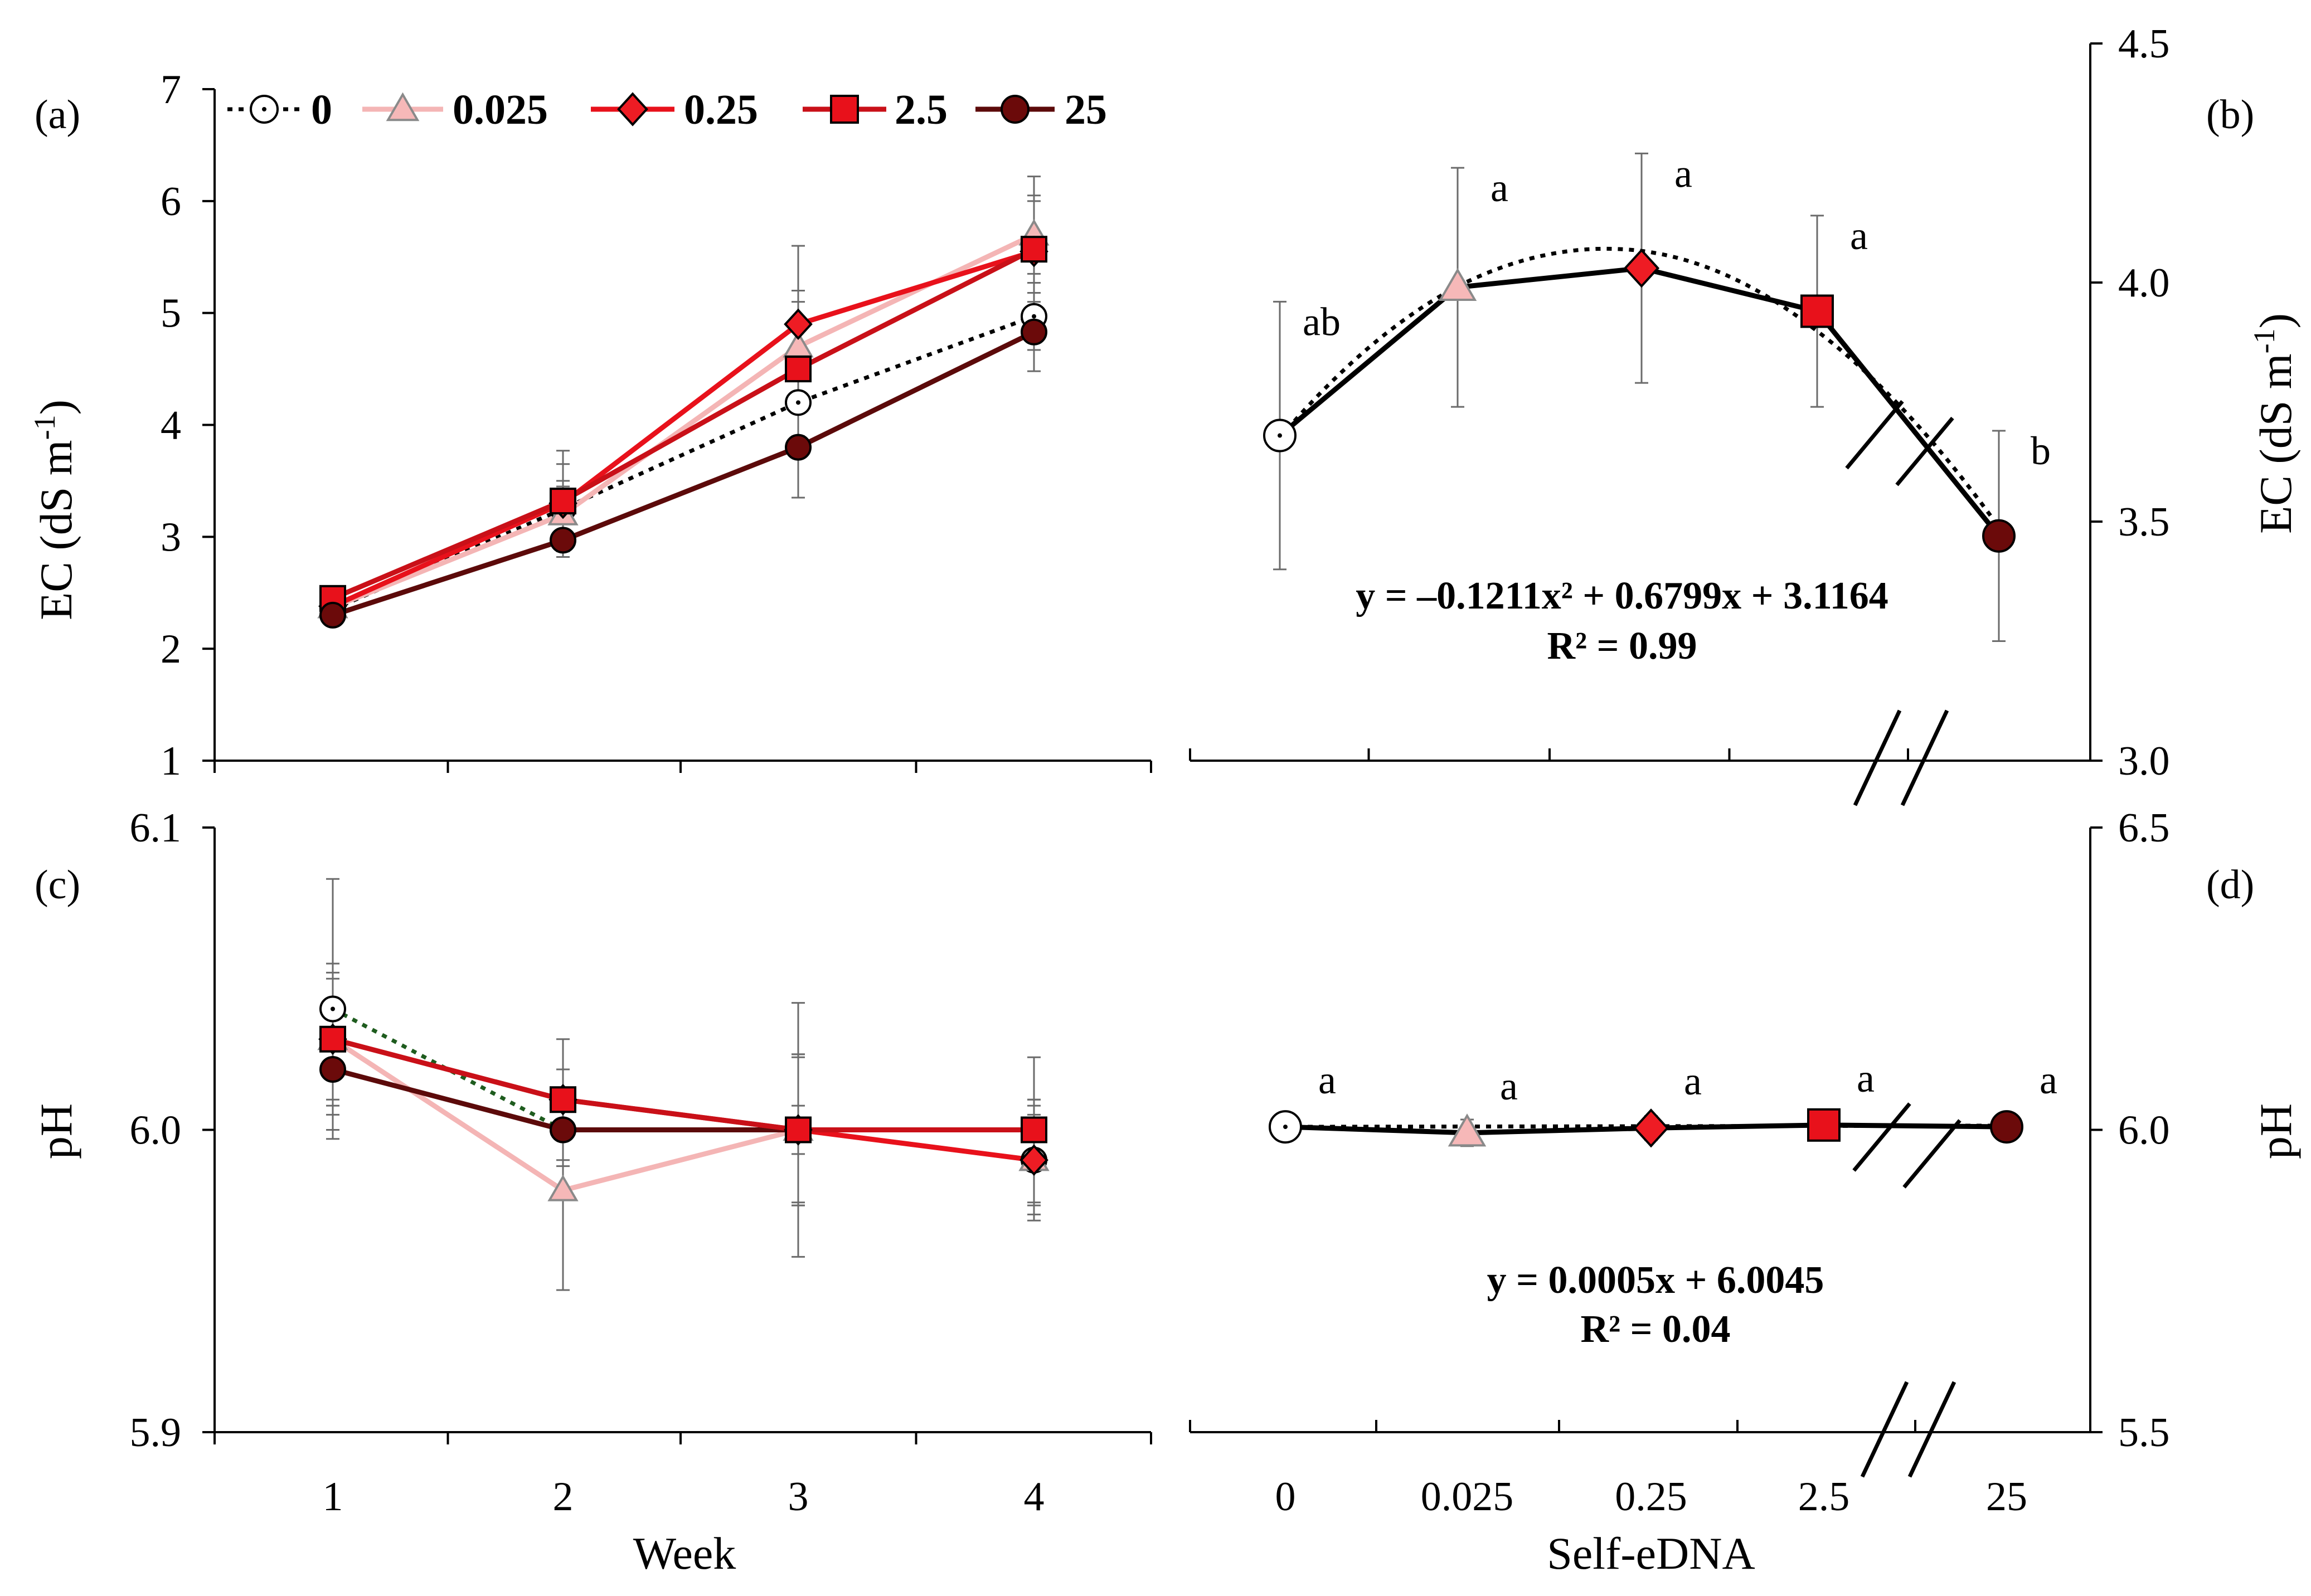 The image size is (2311, 1596). What do you see at coordinates (1824, 1497) in the screenshot?
I see `tick-label-d-x-3: 2.5` at bounding box center [1824, 1497].